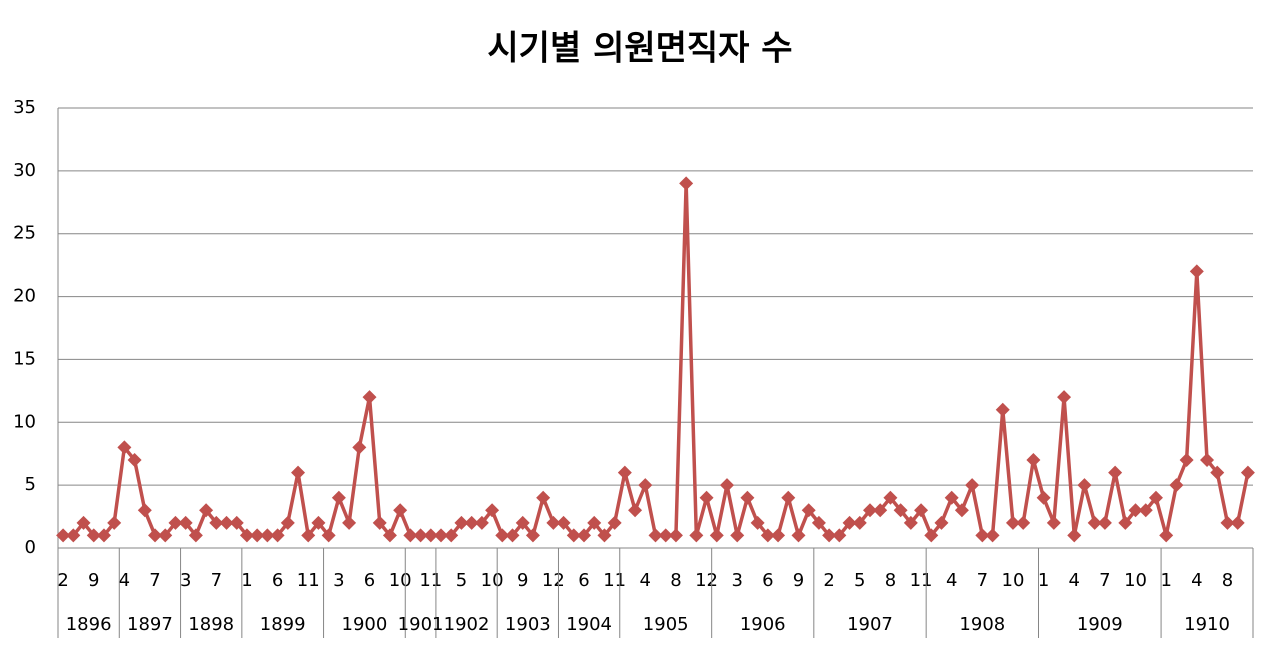 The height and width of the screenshot is (649, 1277). What do you see at coordinates (283, 624) in the screenshot?
I see `year-label: 1899` at bounding box center [283, 624].